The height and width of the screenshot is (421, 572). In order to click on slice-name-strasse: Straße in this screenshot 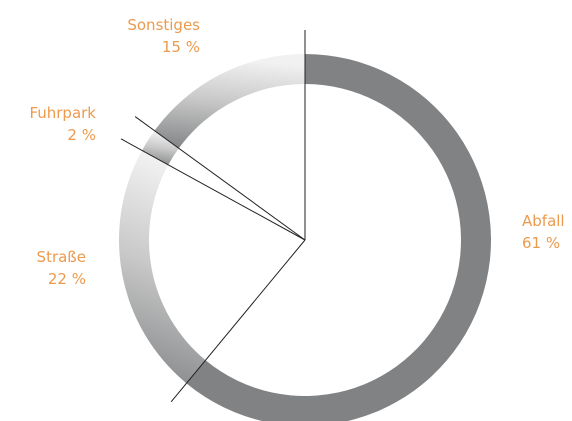, I will do `click(61, 257)`.